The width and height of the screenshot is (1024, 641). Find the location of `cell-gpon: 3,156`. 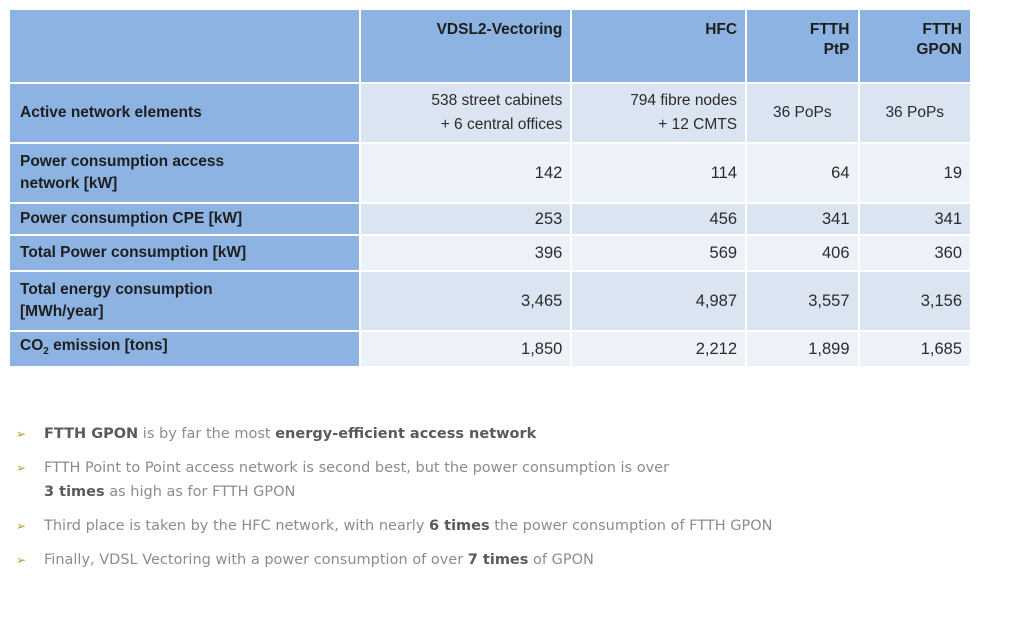

cell-gpon: 3,156 is located at coordinates (914, 301).